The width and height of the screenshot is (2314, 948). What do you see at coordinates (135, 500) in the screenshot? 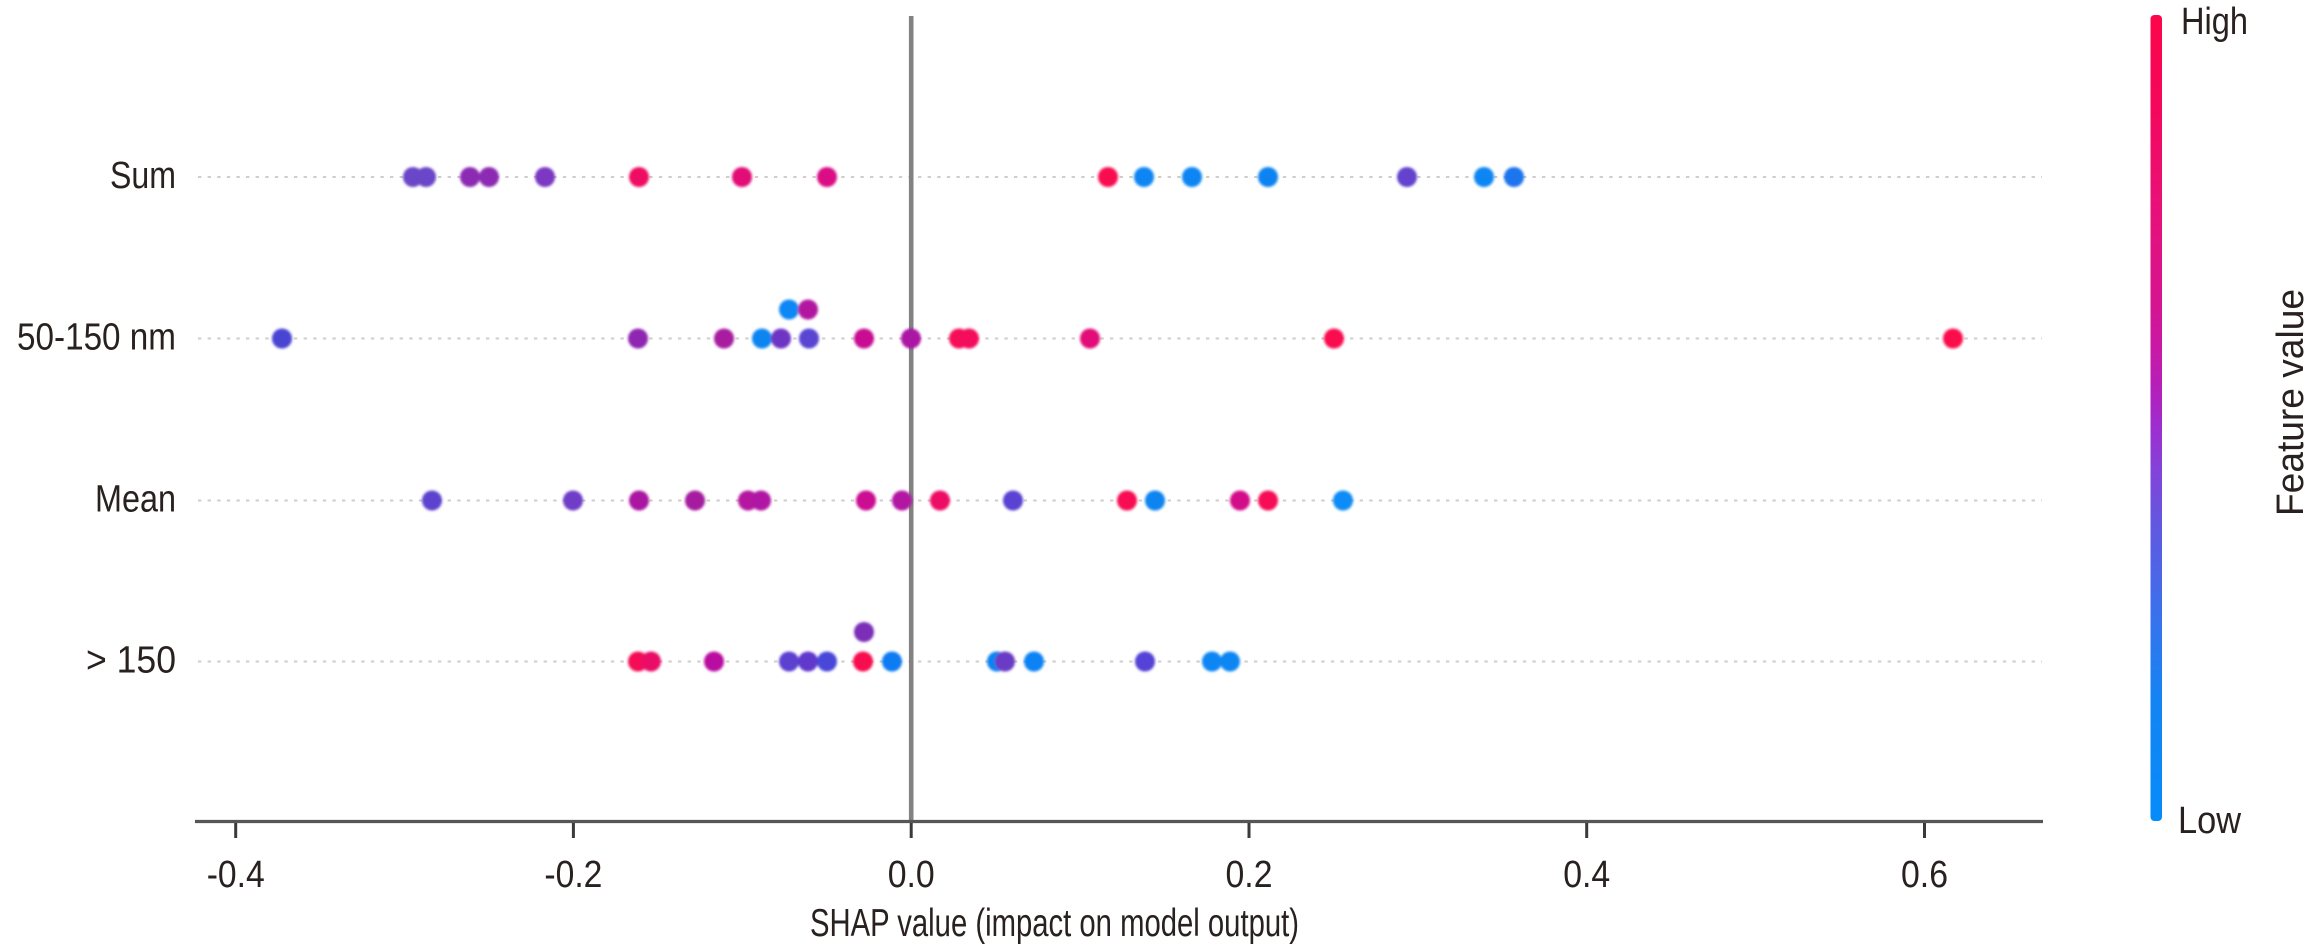
I see `svg-text: Mean` at bounding box center [135, 500].